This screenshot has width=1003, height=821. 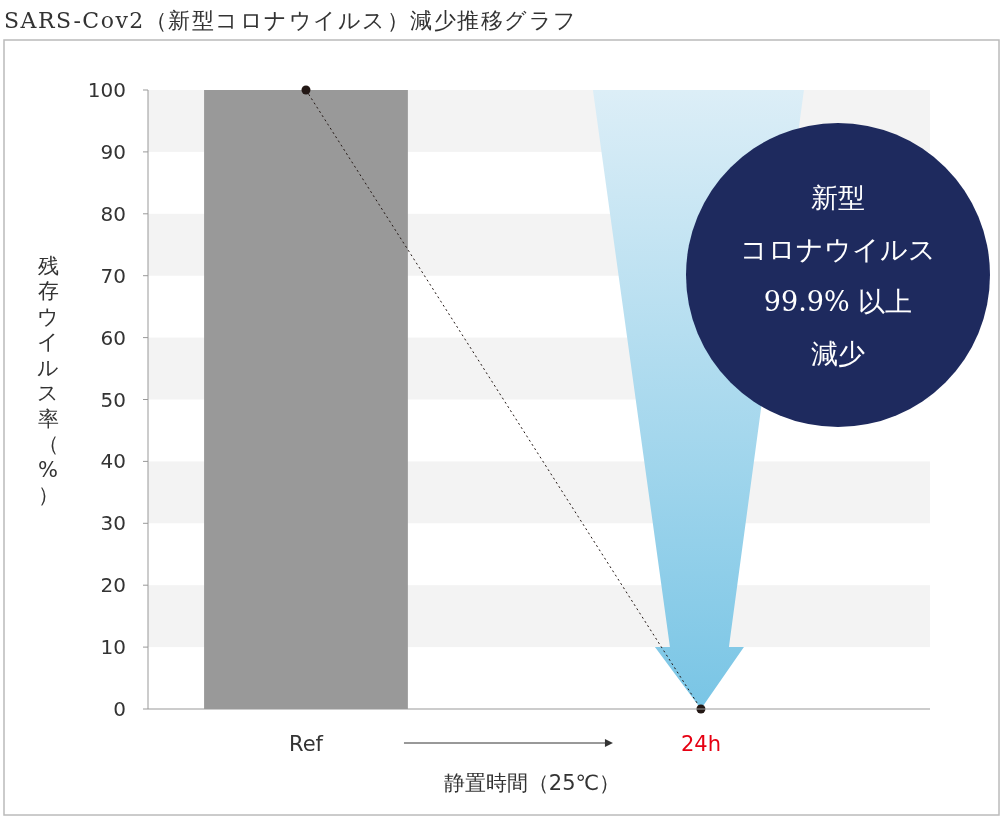 I want to click on y-tick-label: 100, so click(x=106, y=90).